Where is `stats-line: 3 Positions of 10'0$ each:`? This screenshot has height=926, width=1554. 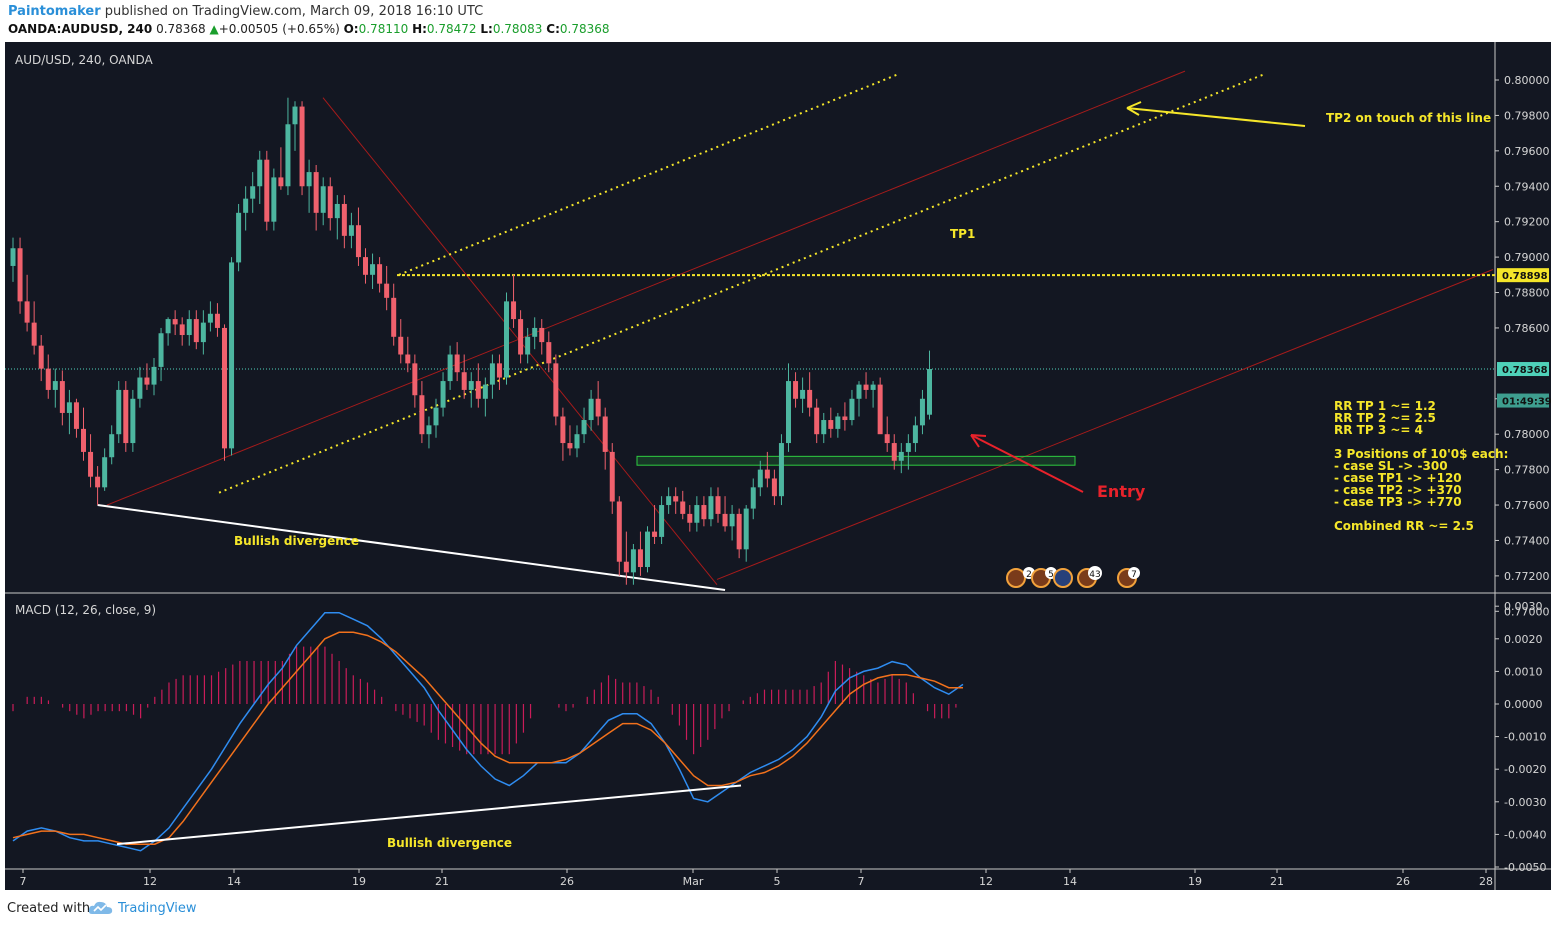
stats-line: 3 Positions of 10'0$ each: is located at coordinates (1421, 454).